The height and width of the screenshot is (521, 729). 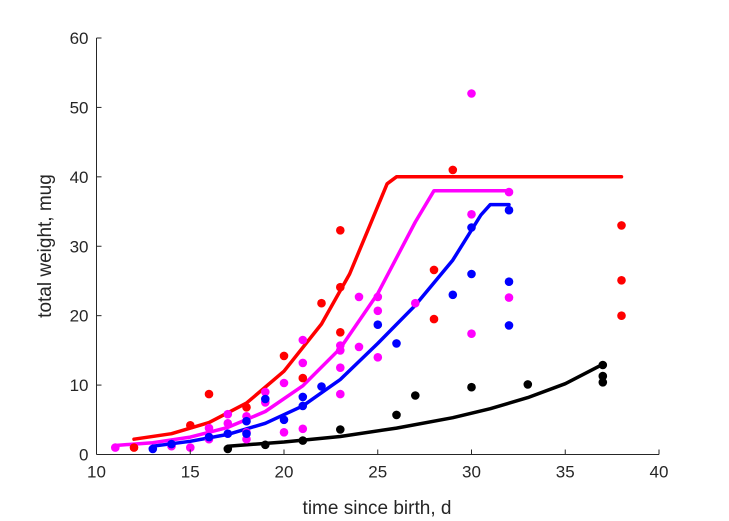 What do you see at coordinates (79, 107) in the screenshot?
I see `y-tick-label: 50` at bounding box center [79, 107].